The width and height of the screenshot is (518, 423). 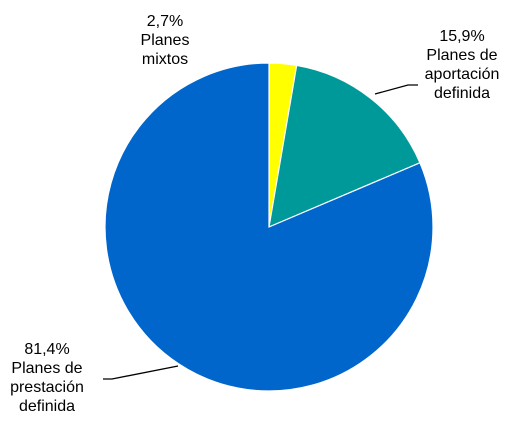 I want to click on slice-label-line: 2,7%, so click(x=165, y=21).